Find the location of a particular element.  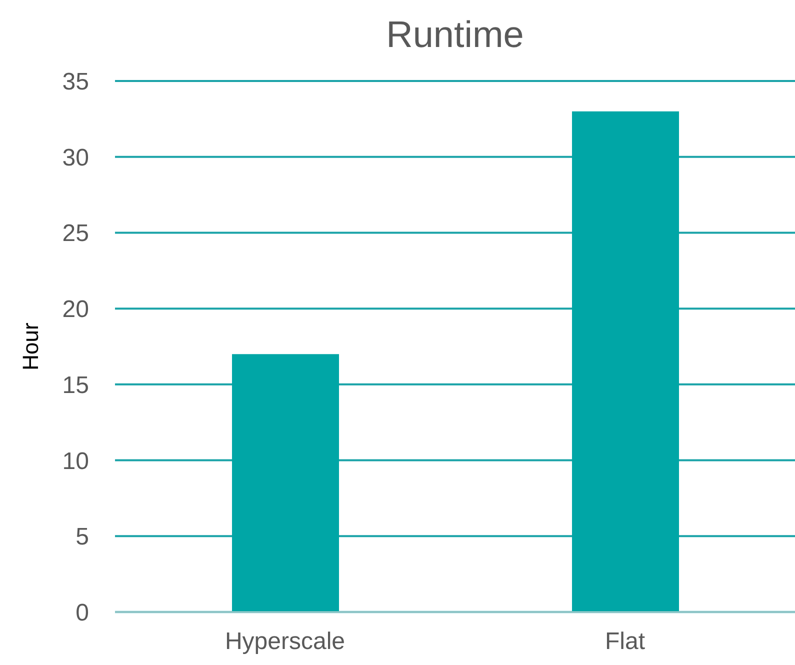

y-tick-label: 30 is located at coordinates (75, 158).